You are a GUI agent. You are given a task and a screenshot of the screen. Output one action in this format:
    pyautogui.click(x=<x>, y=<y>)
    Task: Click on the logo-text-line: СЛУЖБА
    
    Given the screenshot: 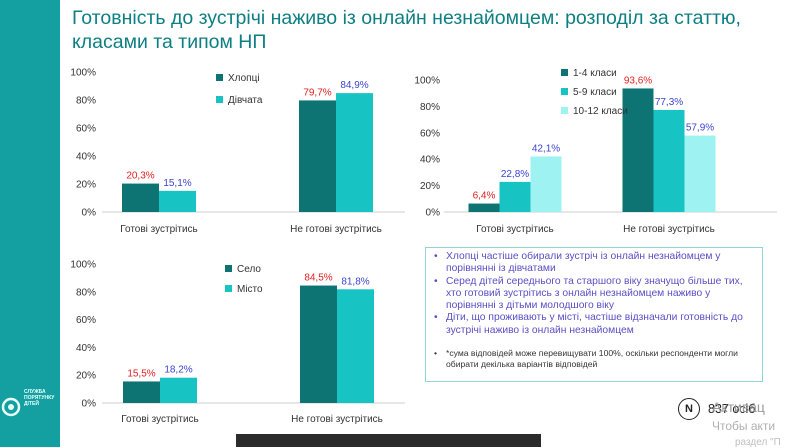 What is the action you would take?
    pyautogui.click(x=35, y=392)
    